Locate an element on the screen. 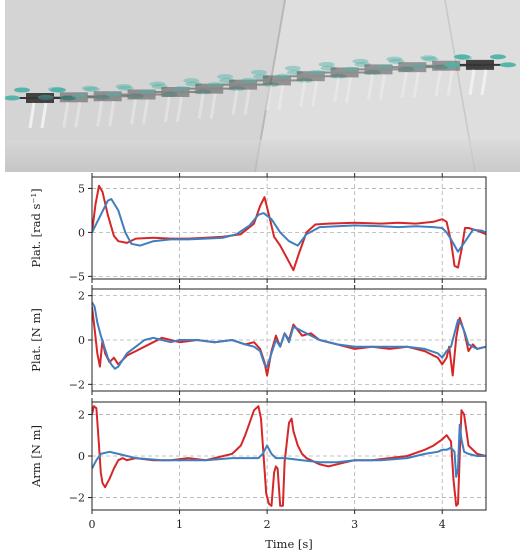  x-tick-label: 1 is located at coordinates (179, 524).